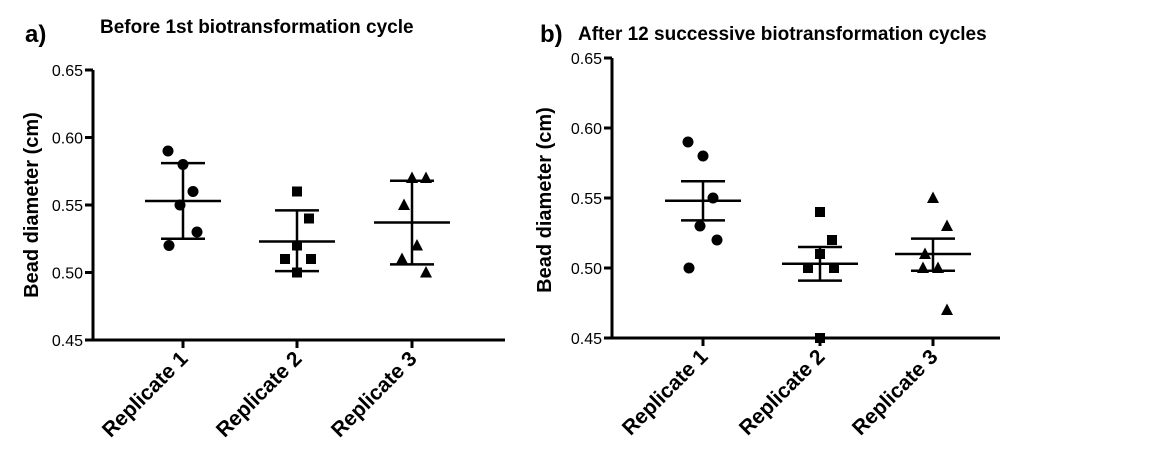 Image resolution: width=1151 pixels, height=467 pixels. Describe the element at coordinates (67, 71) in the screenshot. I see `panel-a-y-tick-label: 0.65` at that location.